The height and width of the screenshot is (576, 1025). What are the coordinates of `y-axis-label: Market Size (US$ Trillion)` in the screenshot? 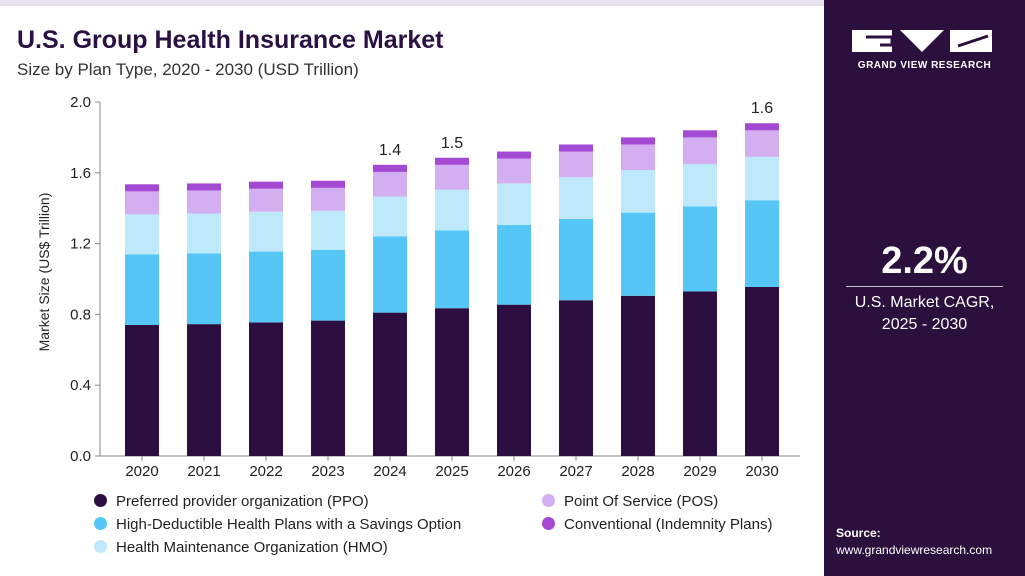 It's located at (44, 272).